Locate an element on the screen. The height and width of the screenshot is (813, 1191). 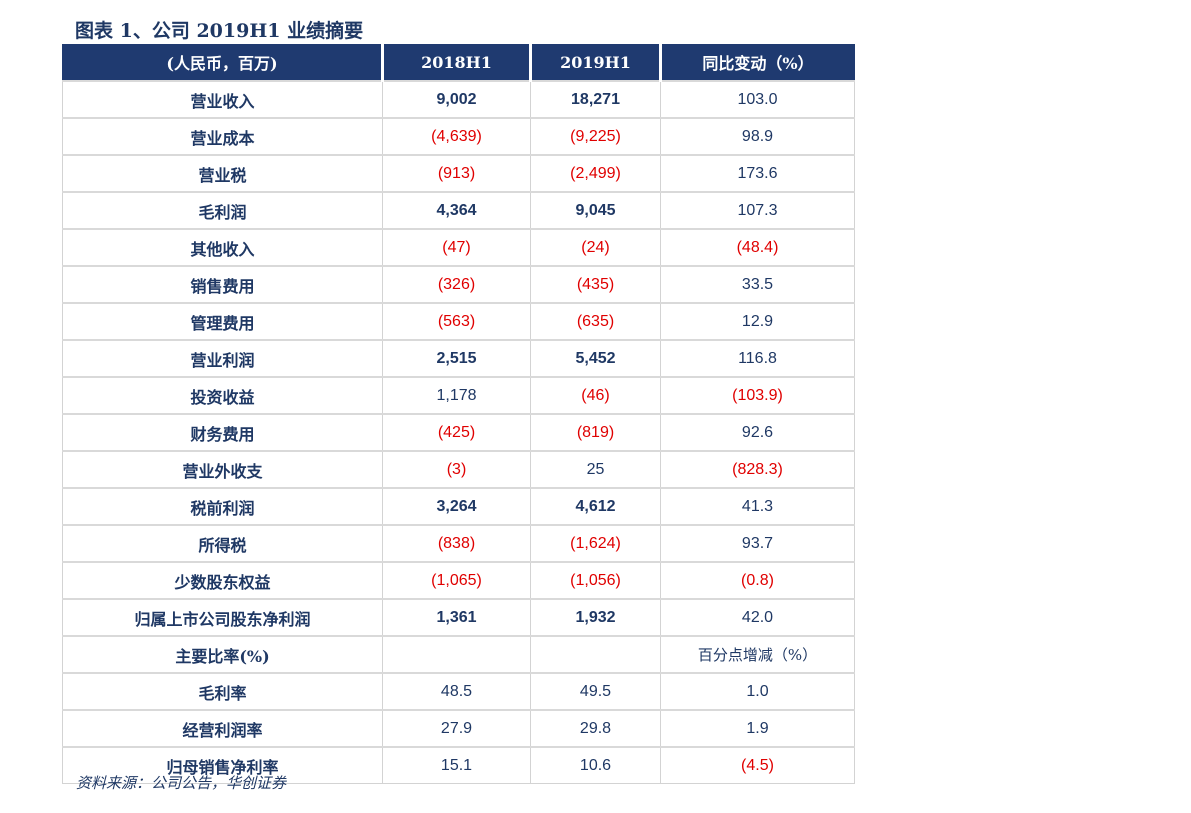
row-label: 营业税 is located at coordinates (222, 173).